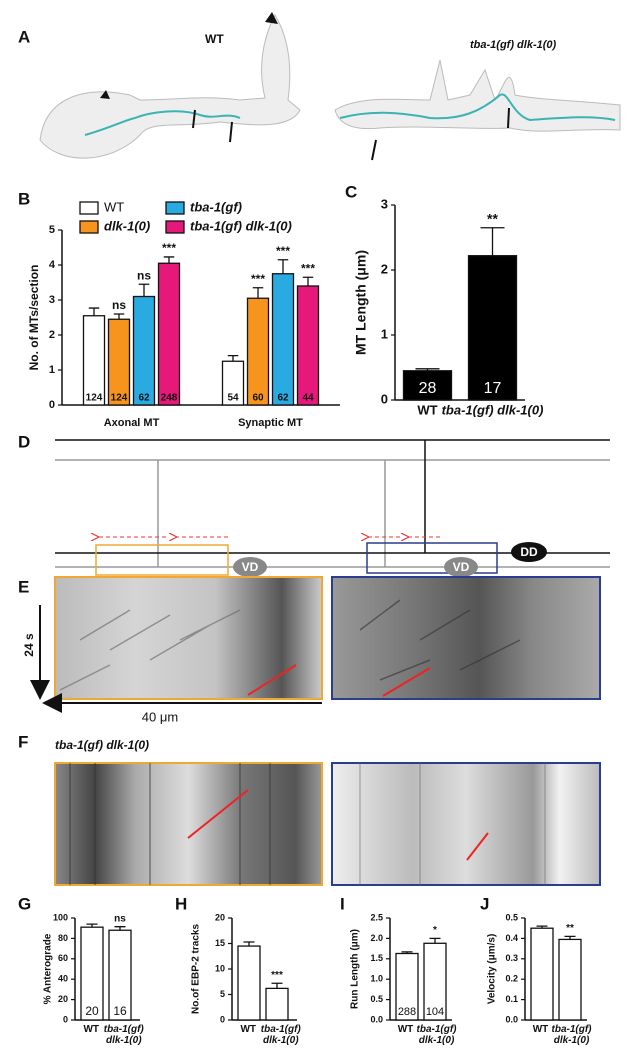 This screenshot has width=635, height=1048. What do you see at coordinates (376, 958) in the screenshot?
I see `y-tick-label: 1.5` at bounding box center [376, 958].